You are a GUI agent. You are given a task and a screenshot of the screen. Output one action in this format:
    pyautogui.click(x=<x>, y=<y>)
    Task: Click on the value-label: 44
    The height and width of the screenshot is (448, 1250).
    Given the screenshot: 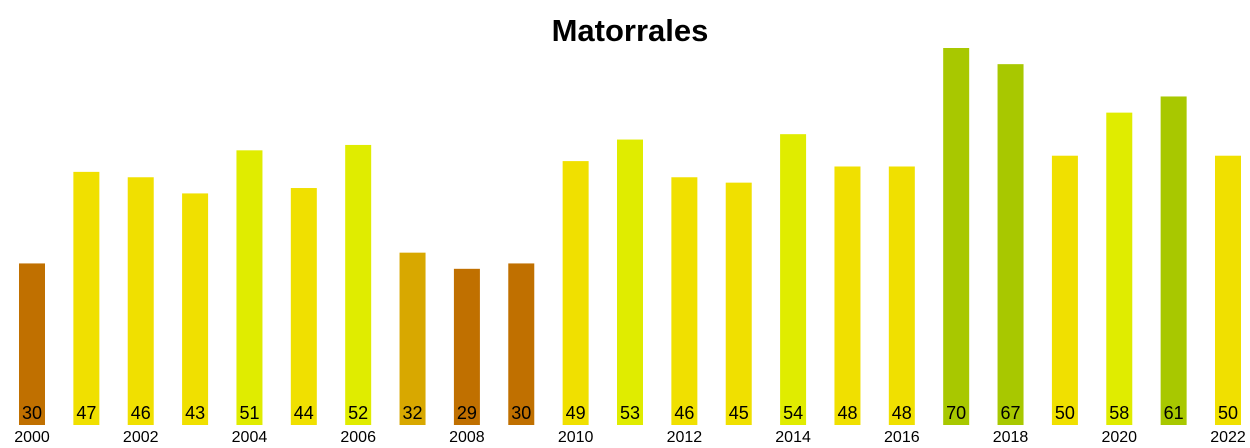 What is the action you would take?
    pyautogui.click(x=304, y=413)
    